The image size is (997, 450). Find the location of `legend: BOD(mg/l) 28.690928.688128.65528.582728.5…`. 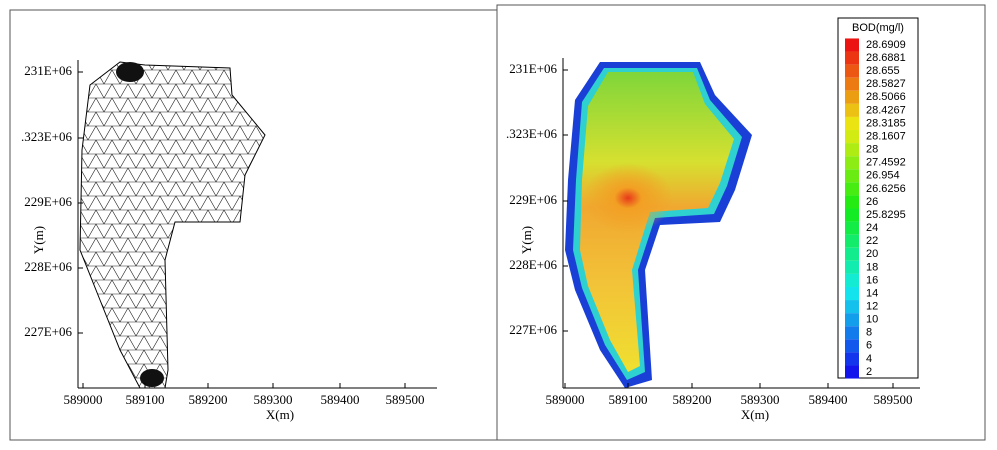

legend: BOD(mg/l) 28.690928.688128.65528.582728.5… is located at coordinates (875, 200).